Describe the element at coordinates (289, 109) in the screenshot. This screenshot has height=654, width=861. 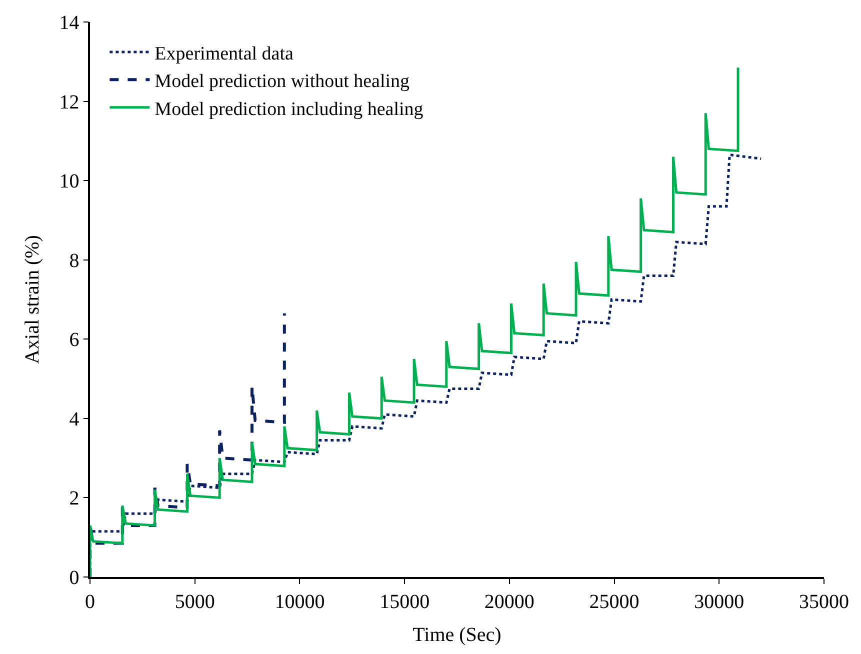
I see `legend-label: Model prediction including healing` at that location.